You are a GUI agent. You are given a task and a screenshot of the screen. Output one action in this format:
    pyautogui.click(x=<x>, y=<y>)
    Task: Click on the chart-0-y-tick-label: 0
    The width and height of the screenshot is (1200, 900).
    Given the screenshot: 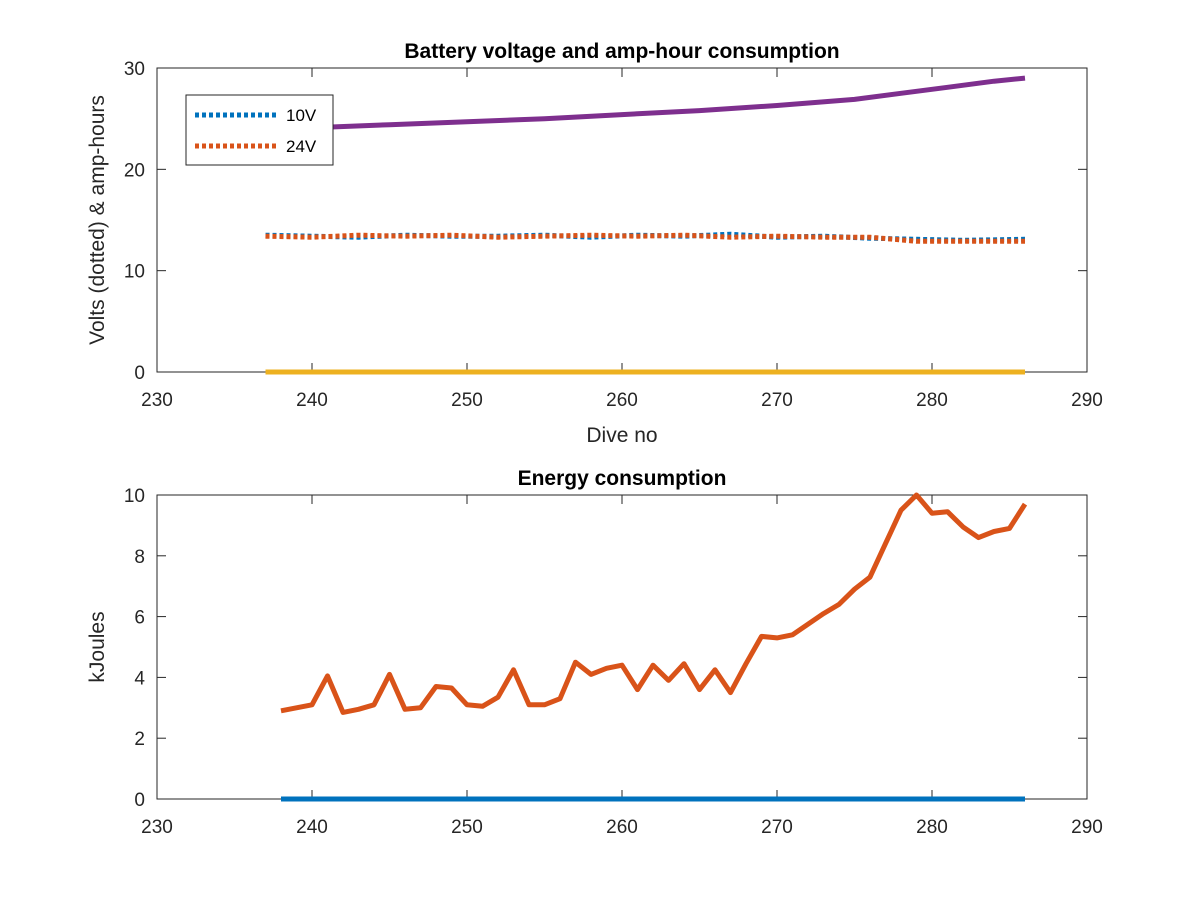 What is the action you would take?
    pyautogui.click(x=139, y=373)
    